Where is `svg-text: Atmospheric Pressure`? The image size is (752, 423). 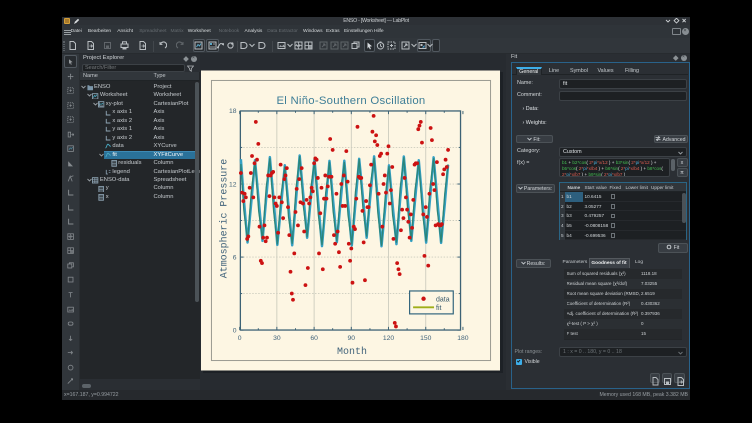 svg-text: Atmospheric Pressure is located at coordinates (223, 218).